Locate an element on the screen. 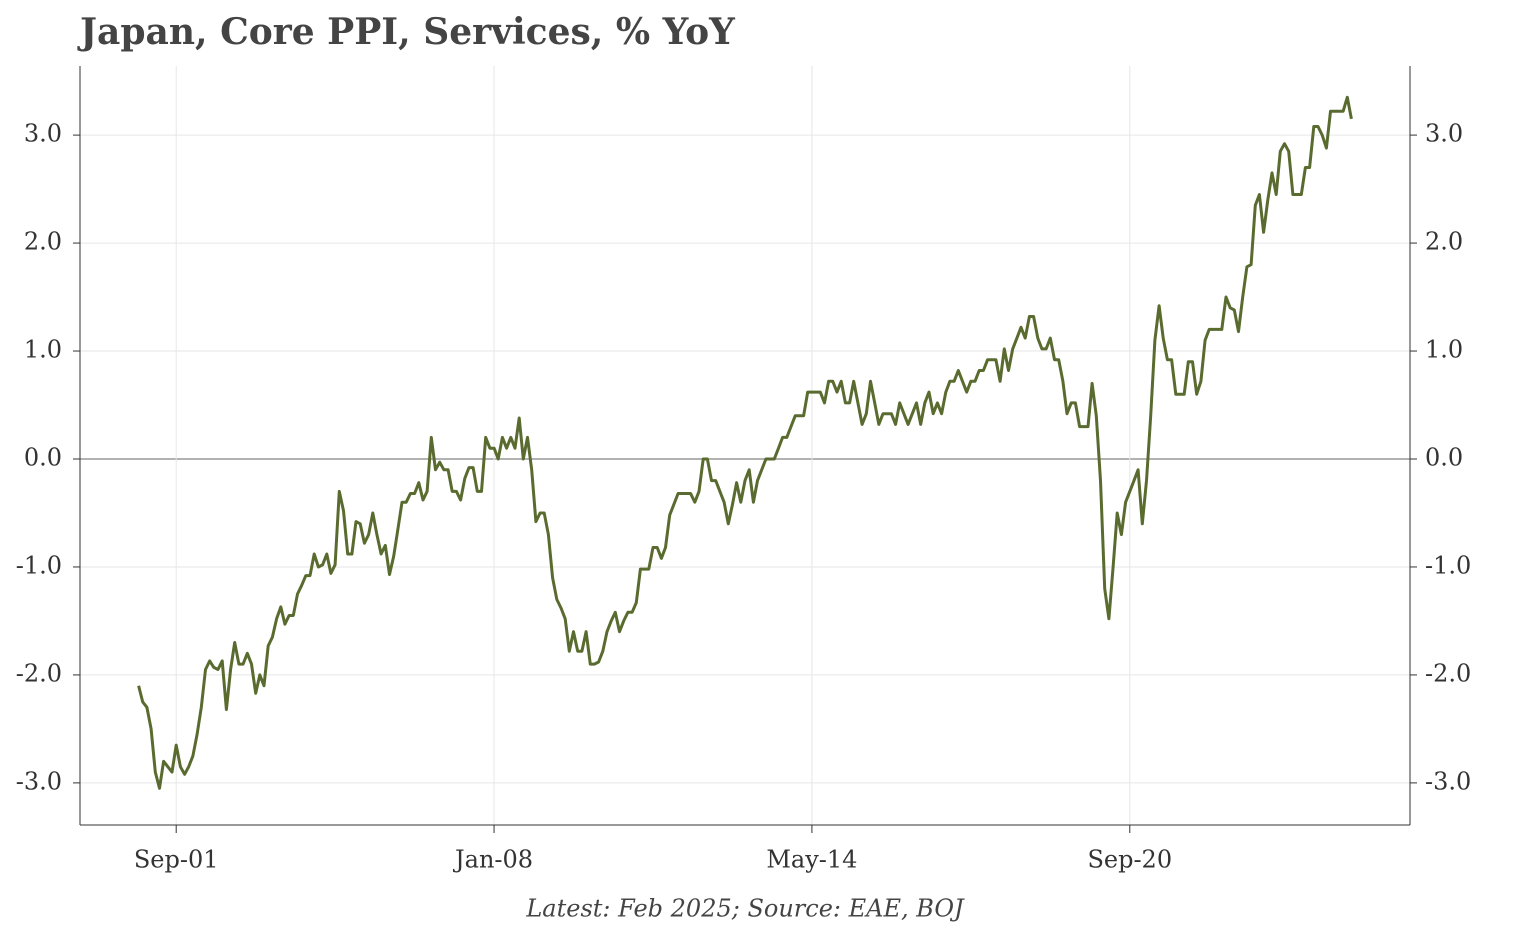 This screenshot has height=930, width=1534. y2-tick-label: -2.0 is located at coordinates (1448, 673).